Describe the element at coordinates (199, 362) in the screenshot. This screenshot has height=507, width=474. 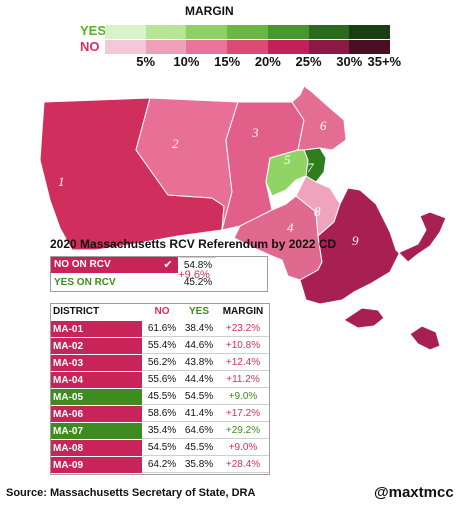
I see `yes-cell: 43.8%` at that location.